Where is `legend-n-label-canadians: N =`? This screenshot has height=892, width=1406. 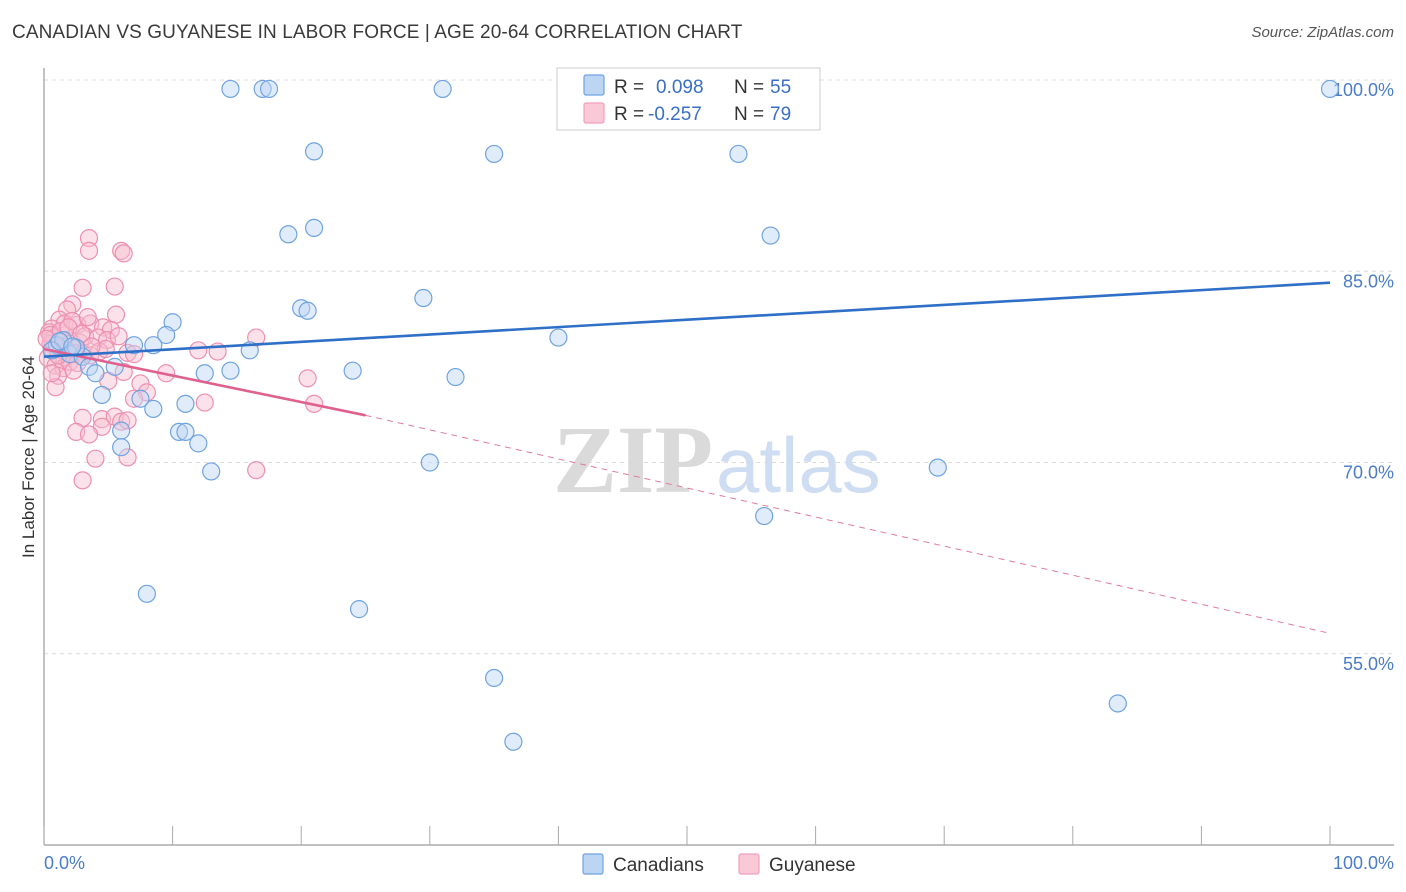 legend-n-label-canadians: N = is located at coordinates (749, 87).